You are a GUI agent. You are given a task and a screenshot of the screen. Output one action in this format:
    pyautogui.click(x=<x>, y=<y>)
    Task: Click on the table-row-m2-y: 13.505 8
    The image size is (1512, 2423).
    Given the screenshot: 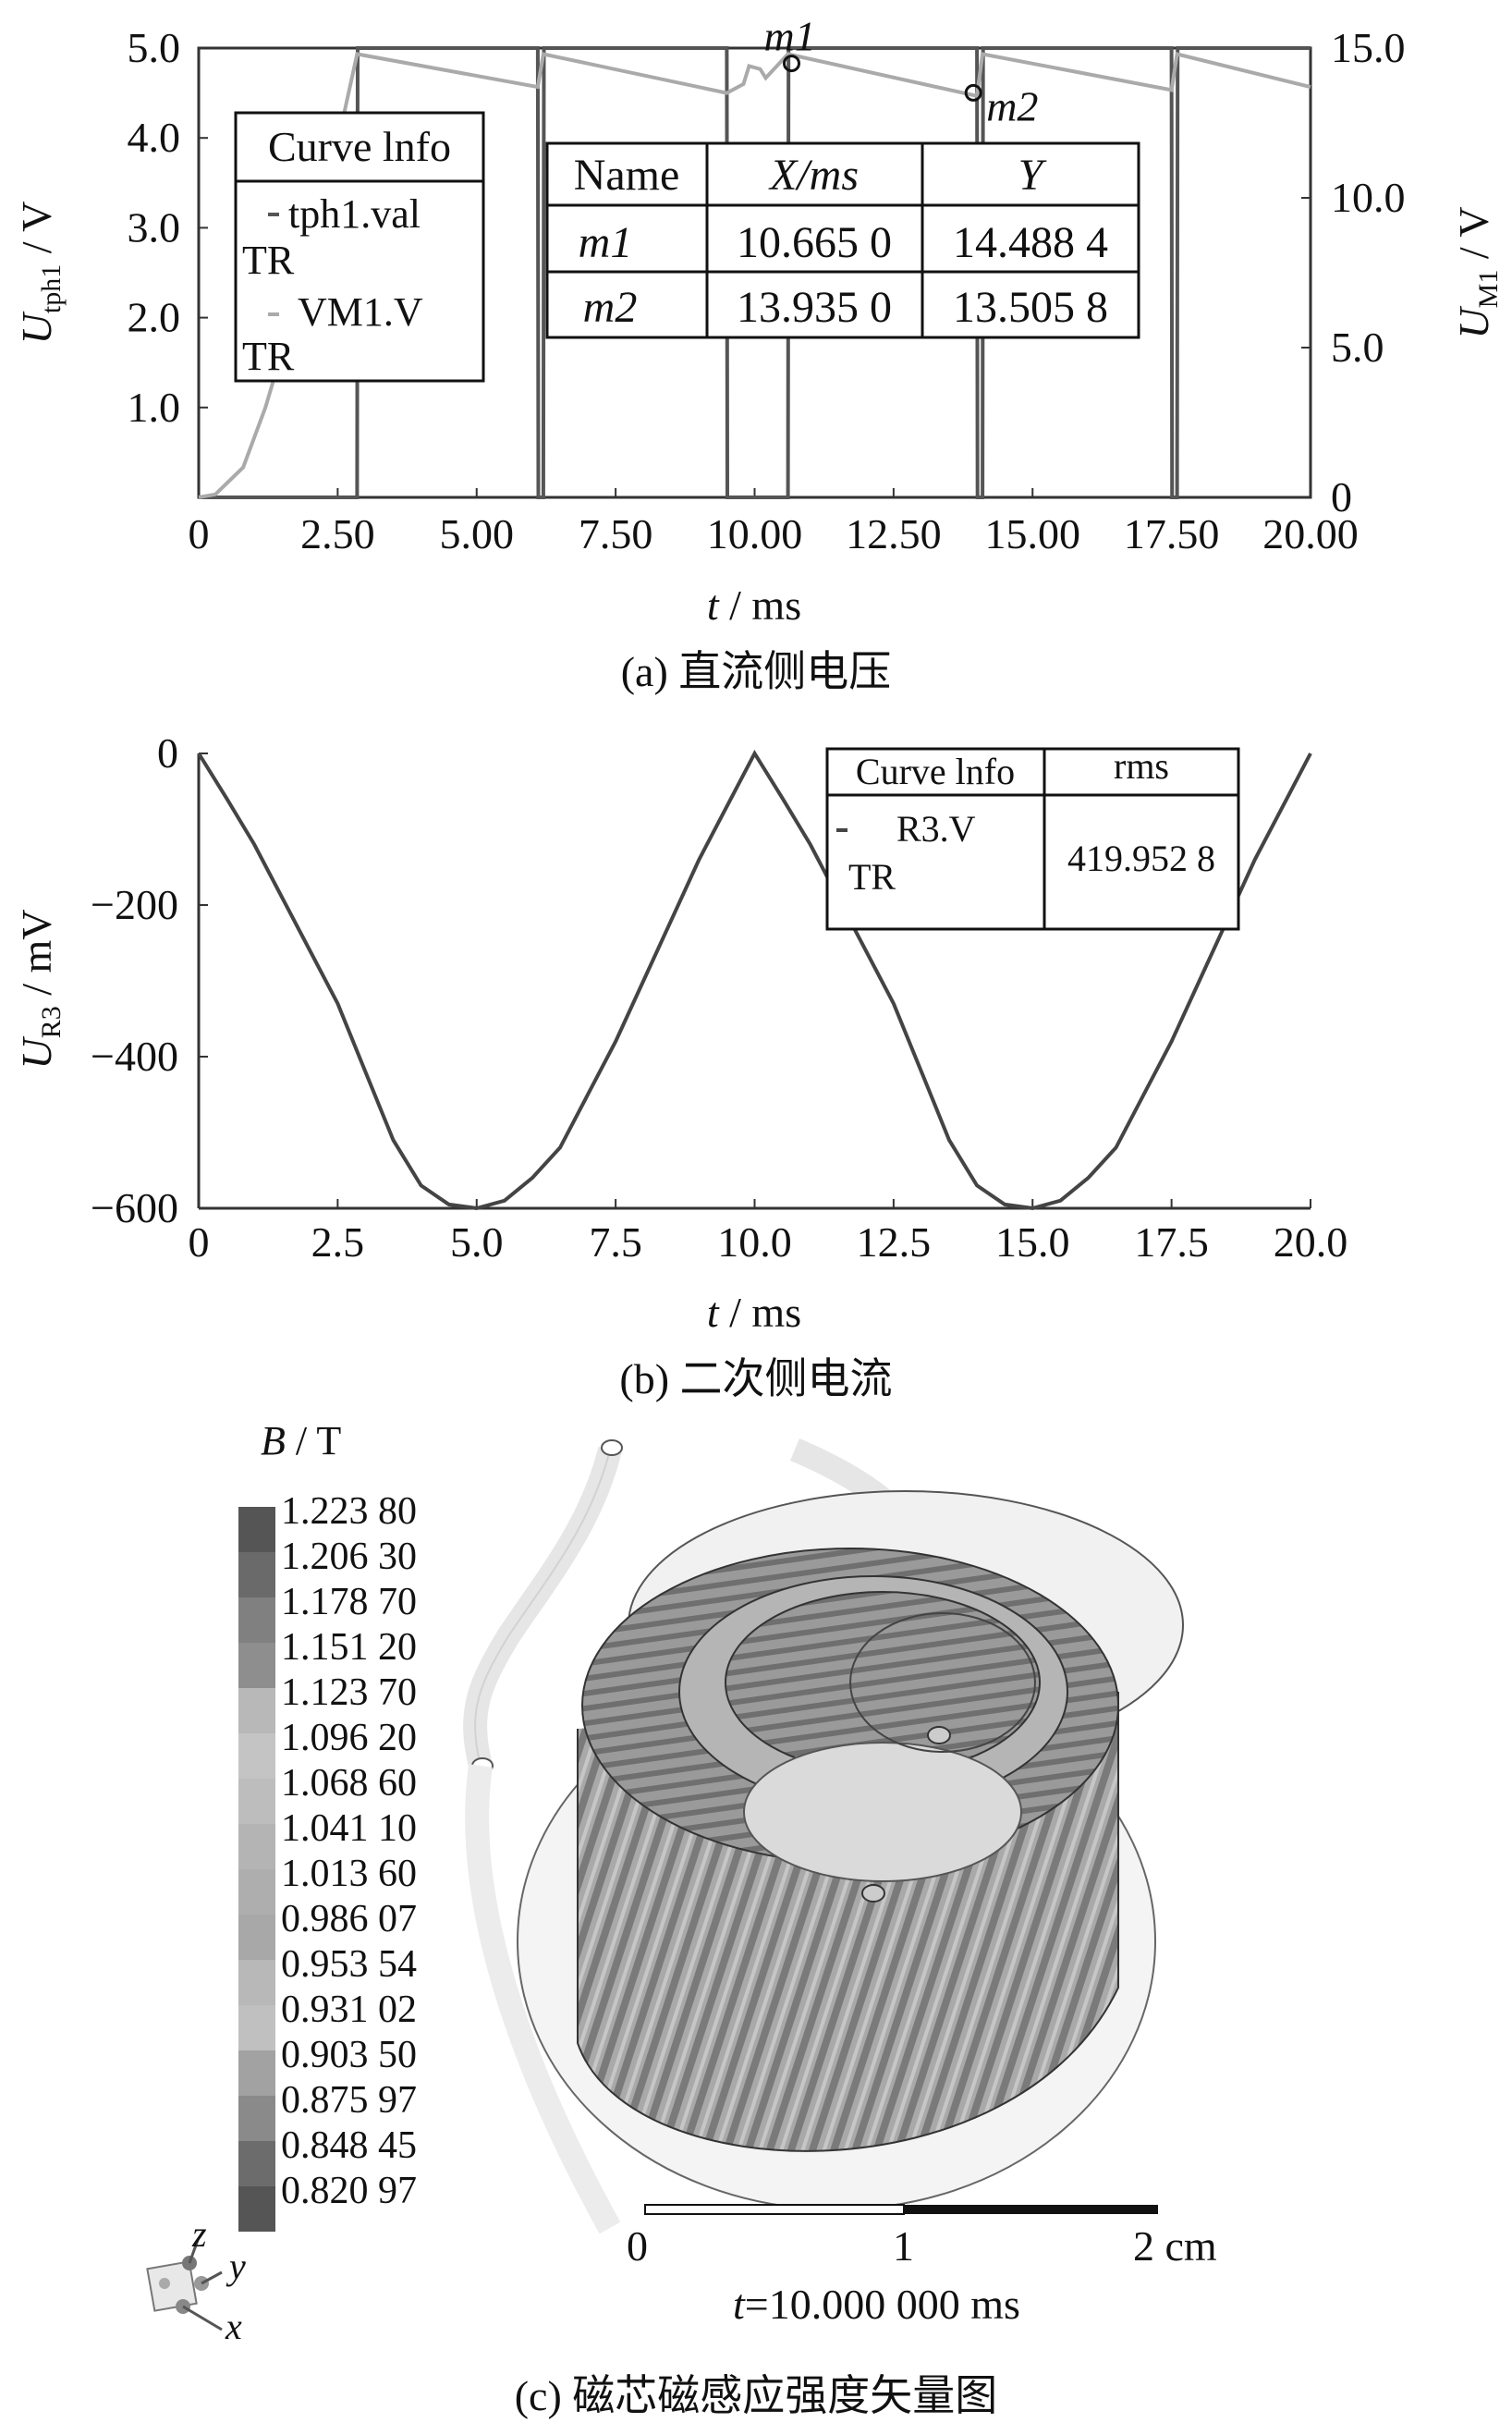 What is the action you would take?
    pyautogui.click(x=1030, y=307)
    